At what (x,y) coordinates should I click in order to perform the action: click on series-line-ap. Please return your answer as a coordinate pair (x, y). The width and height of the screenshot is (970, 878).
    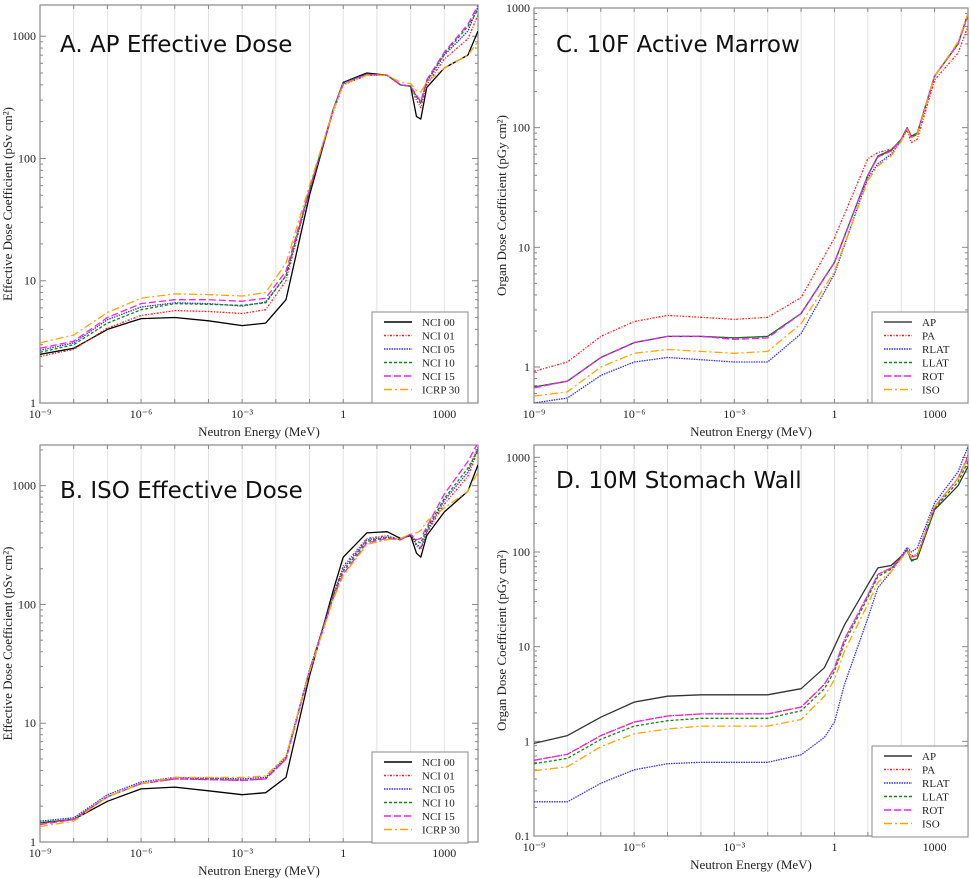
    Looking at the image, I should click on (751, 605).